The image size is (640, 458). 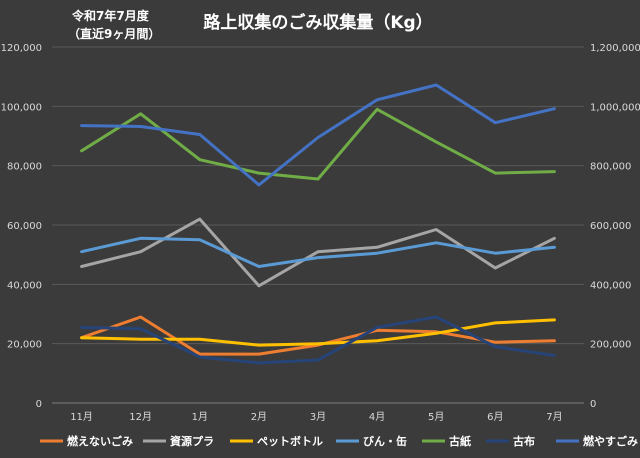 What do you see at coordinates (114, 33) in the screenshot?
I see `chart-subtitle-line-2: （直近9ヶ月間）` at bounding box center [114, 33].